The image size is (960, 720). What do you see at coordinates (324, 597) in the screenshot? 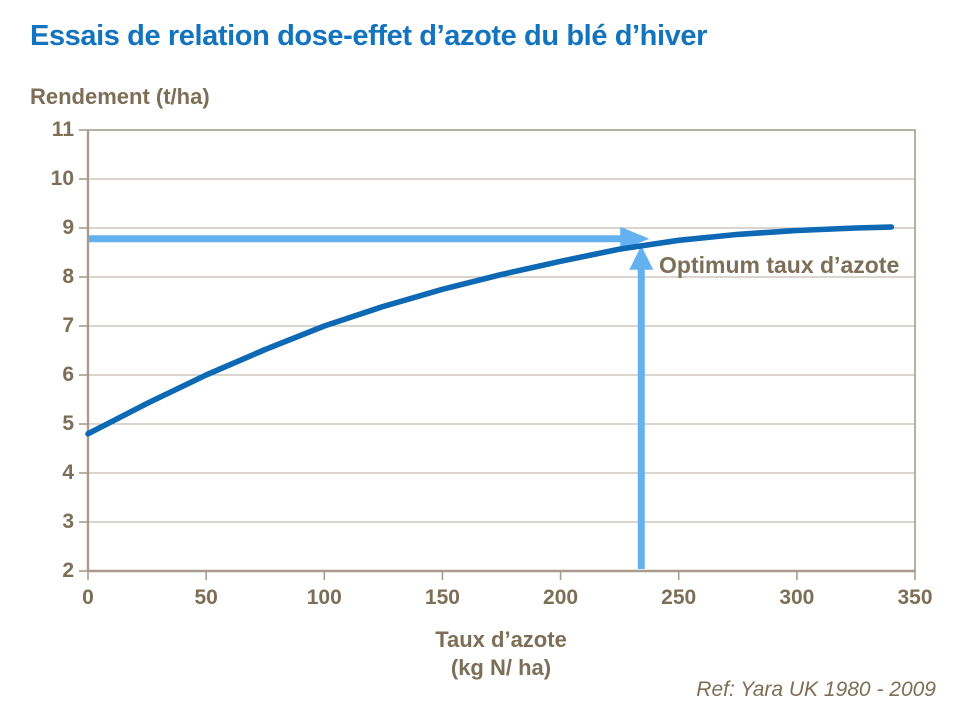
I see `x-tick-label-100: 100` at bounding box center [324, 597].